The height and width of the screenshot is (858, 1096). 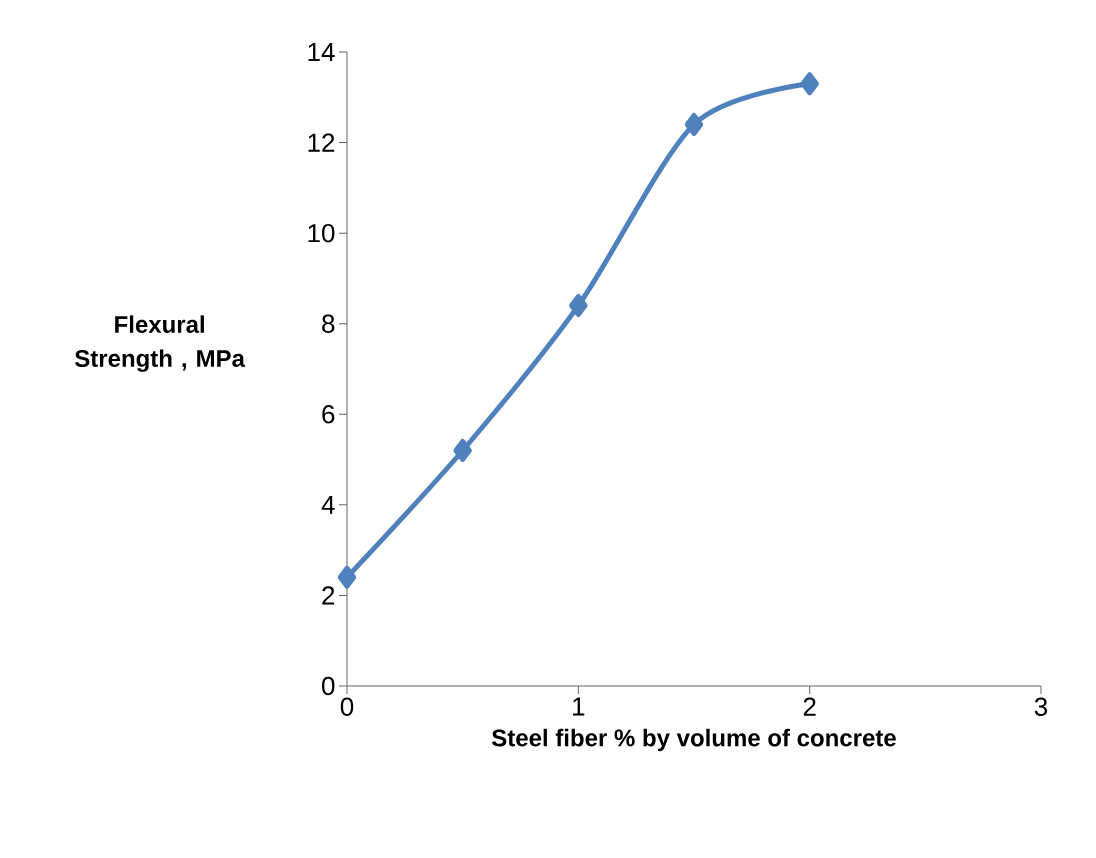 I want to click on y-tick-label: 2, so click(x=328, y=595).